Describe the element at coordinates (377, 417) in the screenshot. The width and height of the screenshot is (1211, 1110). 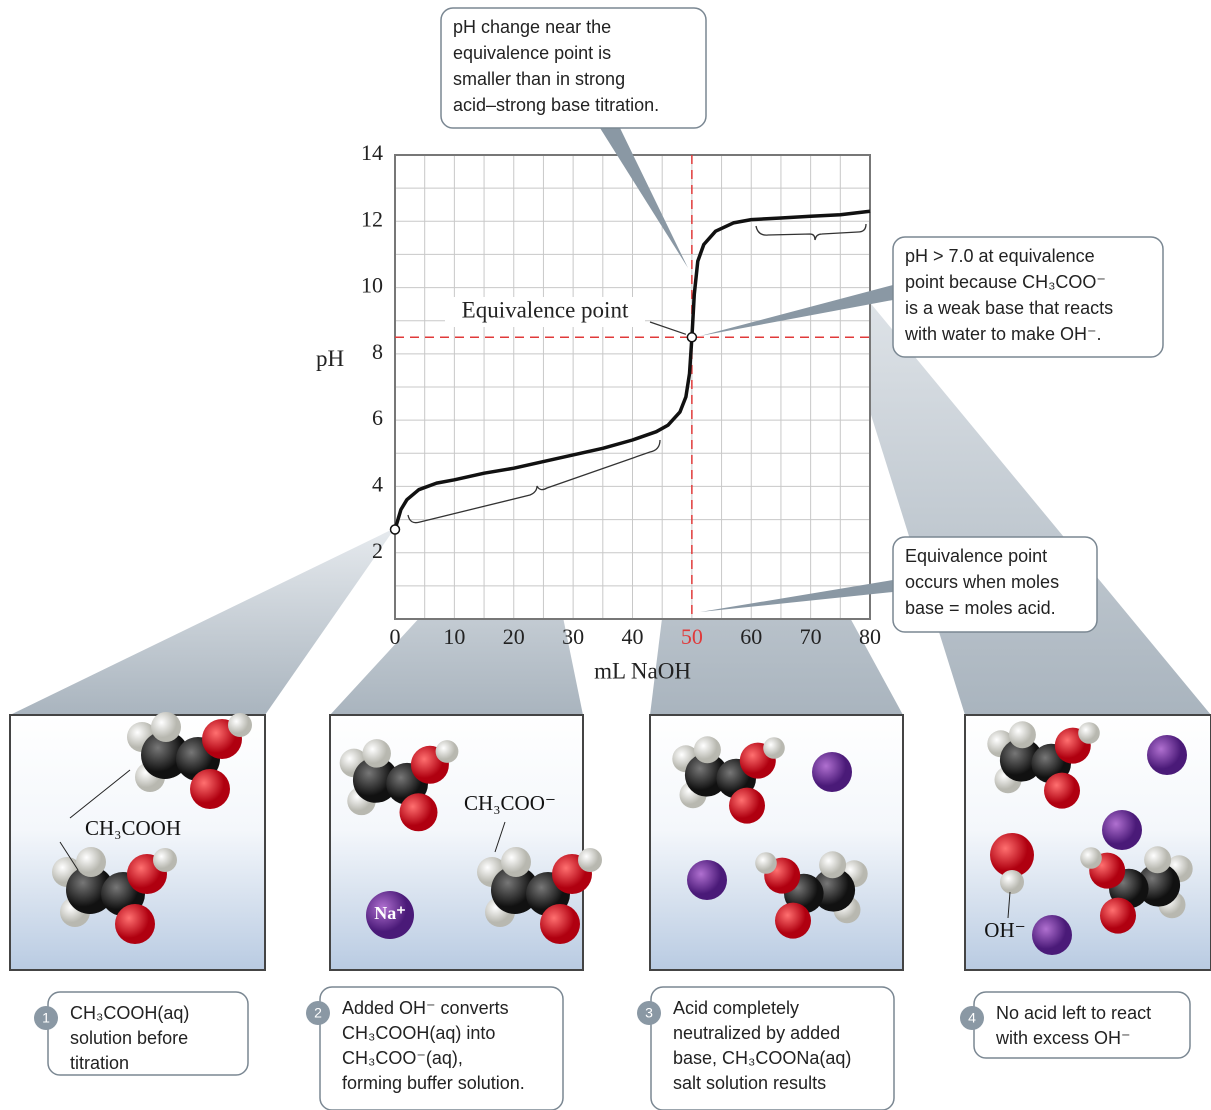
I see `y-tick-label: 6` at that location.